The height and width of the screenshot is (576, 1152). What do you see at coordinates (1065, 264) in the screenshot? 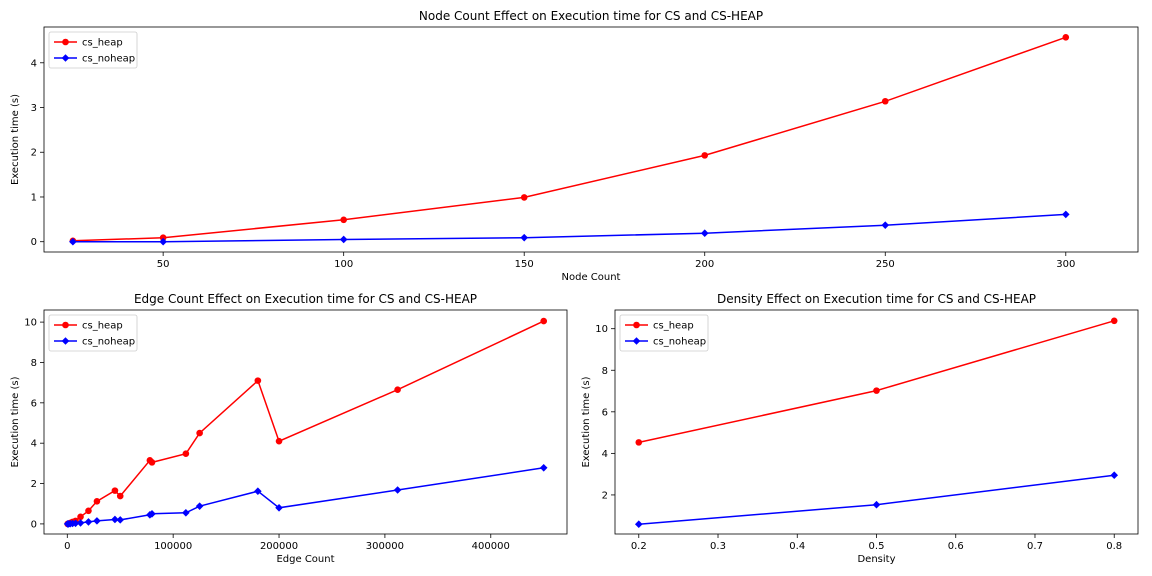
I see `x-tick-label: 300` at bounding box center [1065, 264].